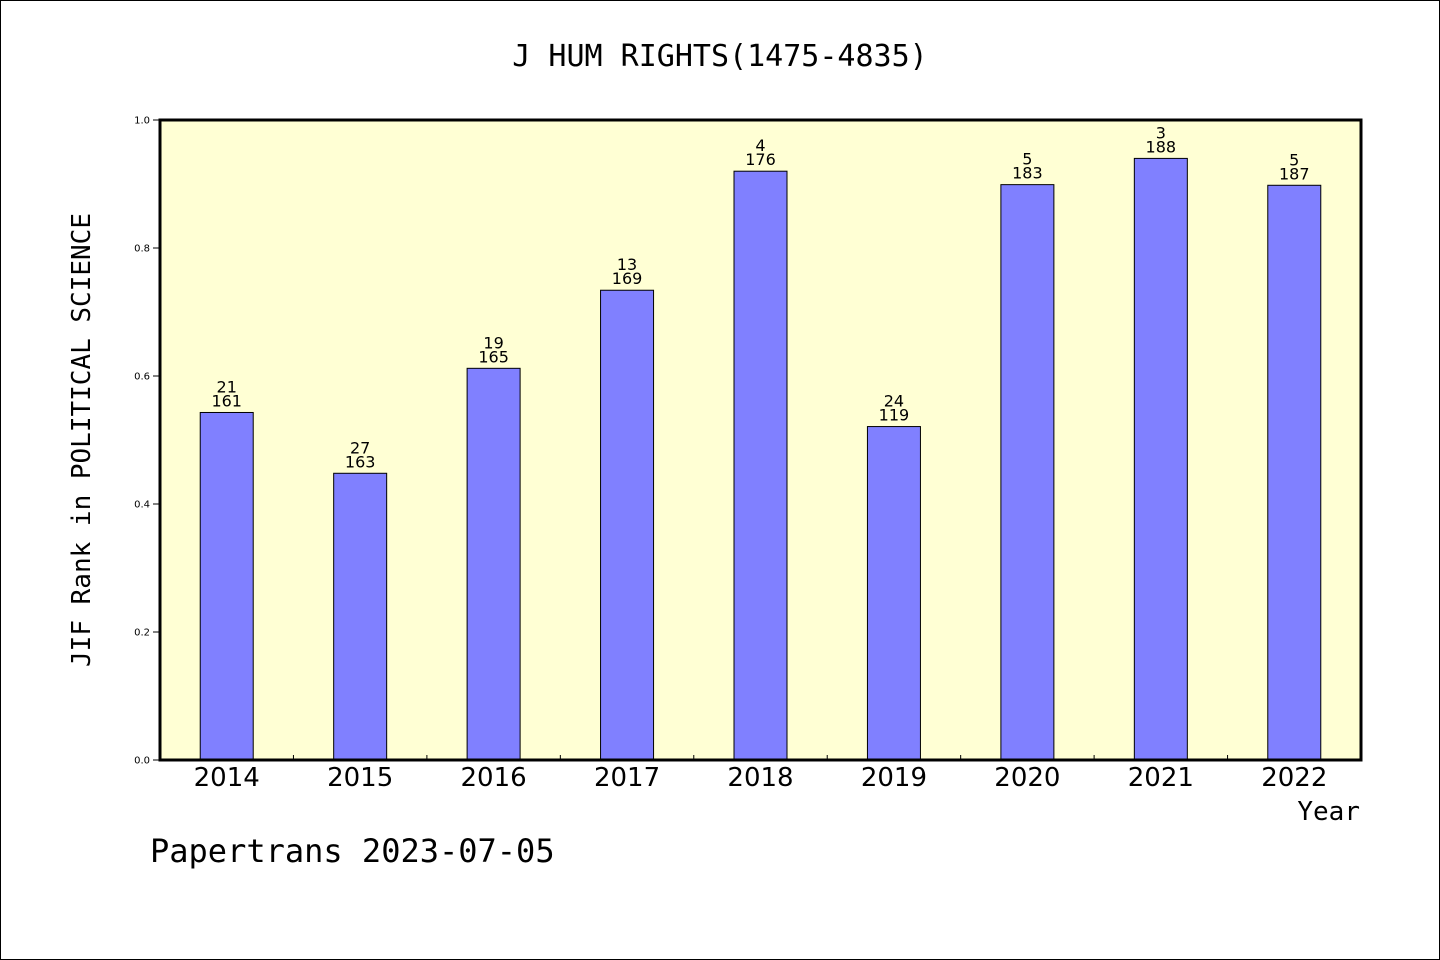 The image size is (1440, 960). What do you see at coordinates (227, 778) in the screenshot?
I see `x-tick-label: 2014` at bounding box center [227, 778].